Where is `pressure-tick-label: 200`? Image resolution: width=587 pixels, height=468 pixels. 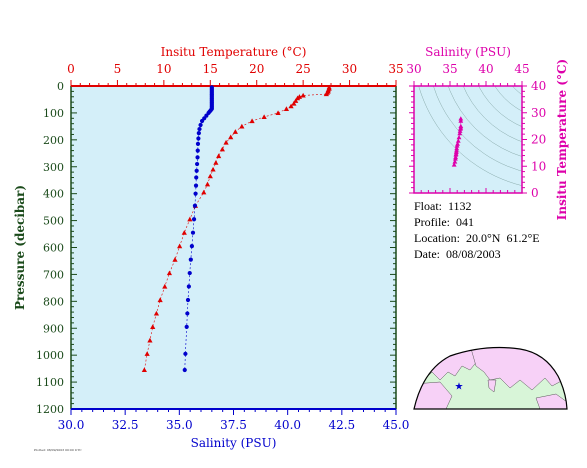
pressure-tick-label: 200 is located at coordinates (53, 140).